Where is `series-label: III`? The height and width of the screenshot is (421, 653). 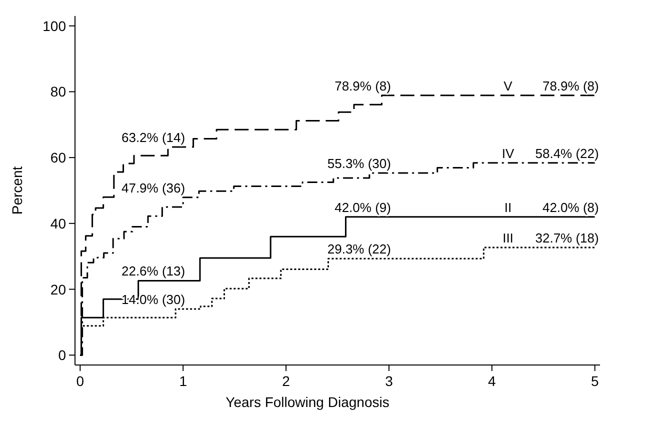
series-label: III is located at coordinates (508, 238).